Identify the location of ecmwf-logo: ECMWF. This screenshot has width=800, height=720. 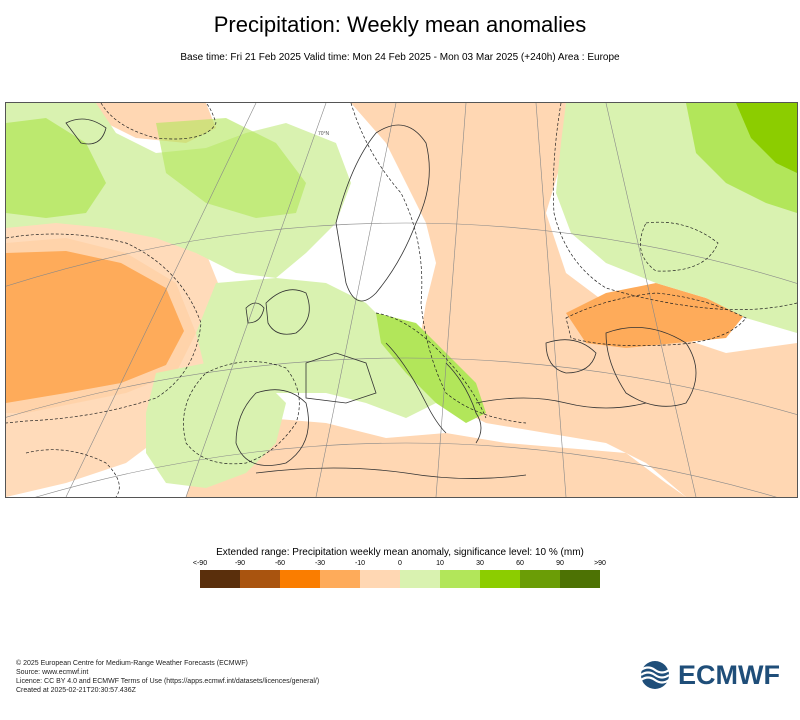
(711, 675).